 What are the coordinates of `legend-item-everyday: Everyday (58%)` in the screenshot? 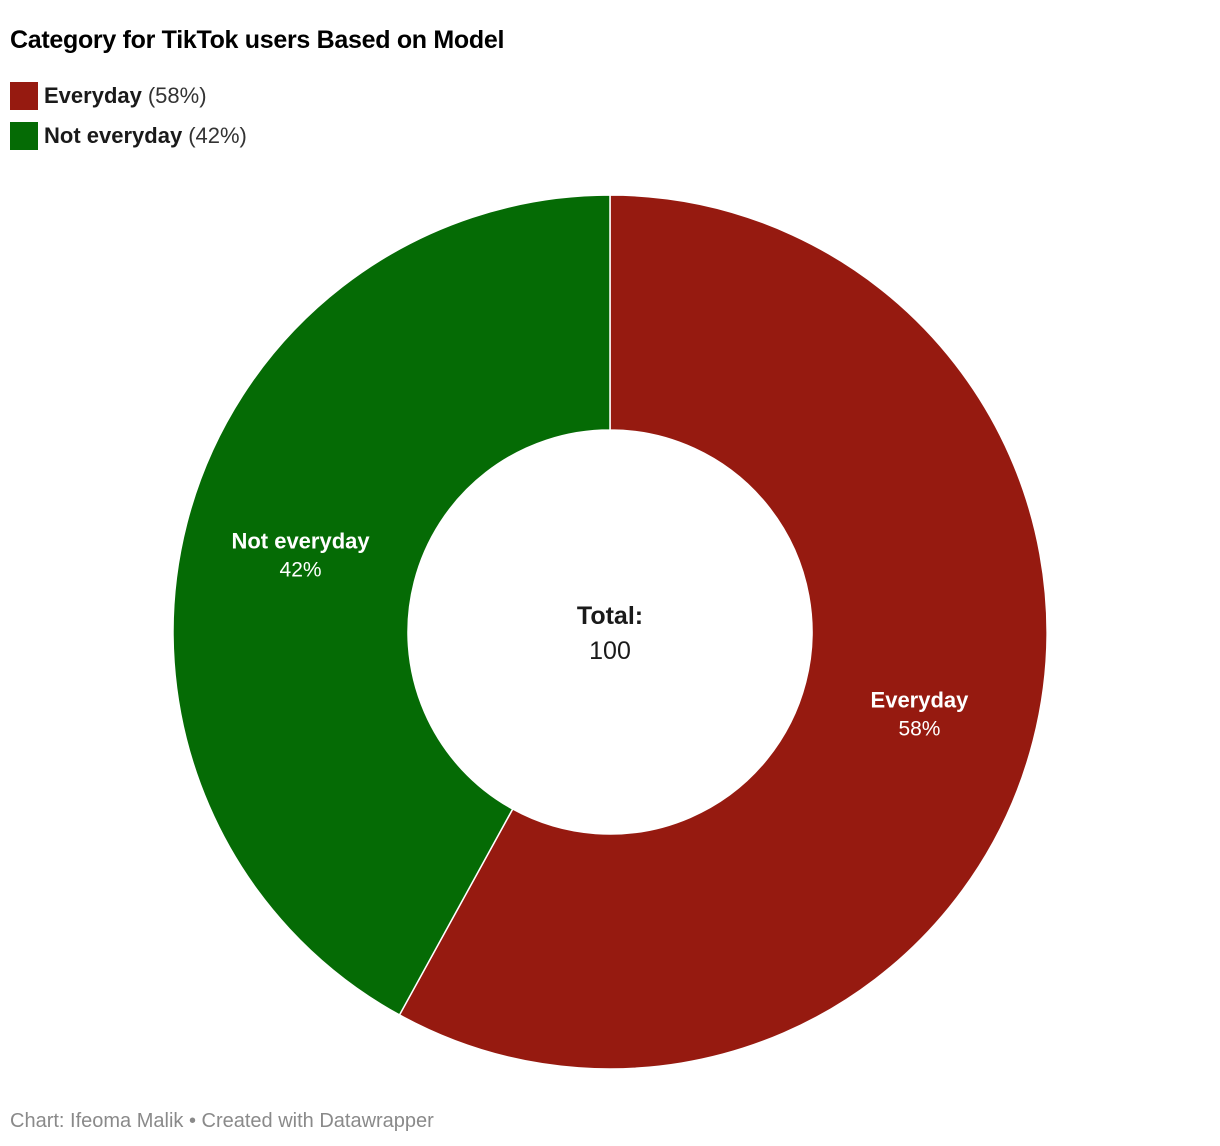 It's located at (128, 96).